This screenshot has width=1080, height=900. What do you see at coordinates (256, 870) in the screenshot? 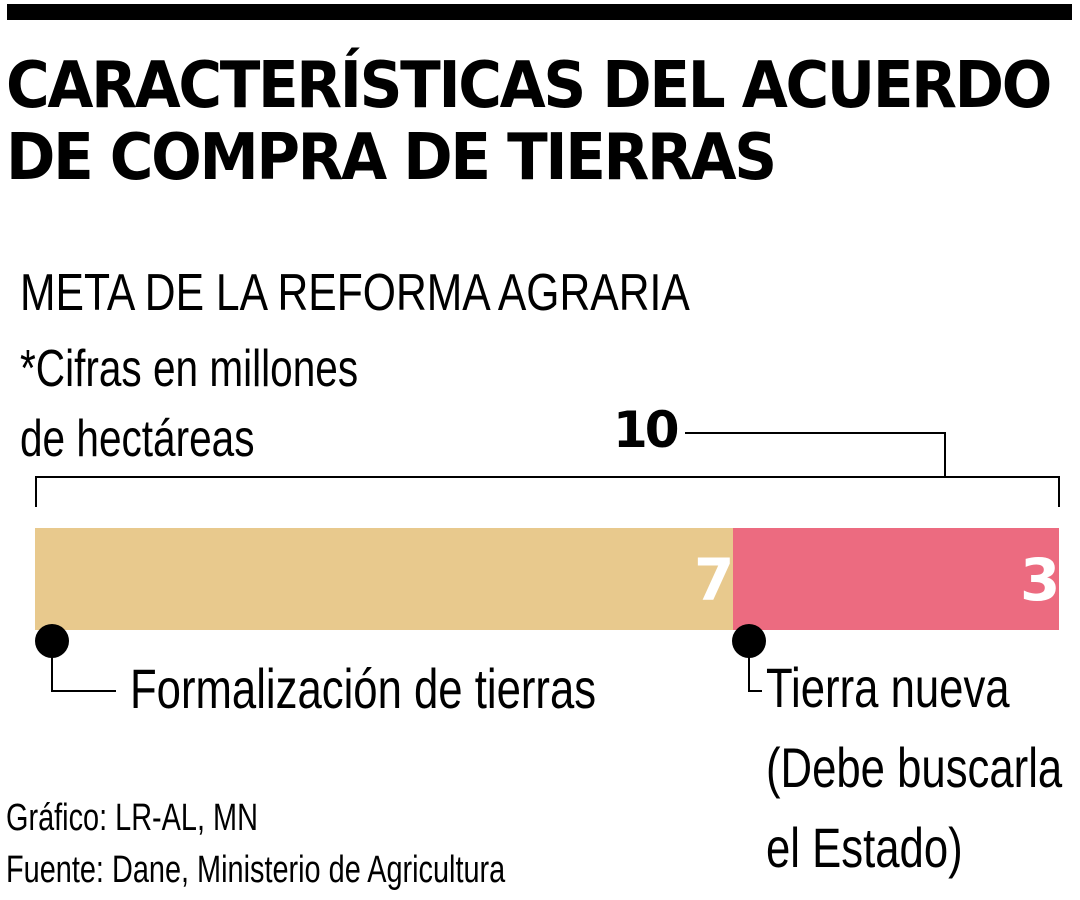
I see `source-credit: Fuente: Dane, Ministerio de Agricultura` at bounding box center [256, 870].